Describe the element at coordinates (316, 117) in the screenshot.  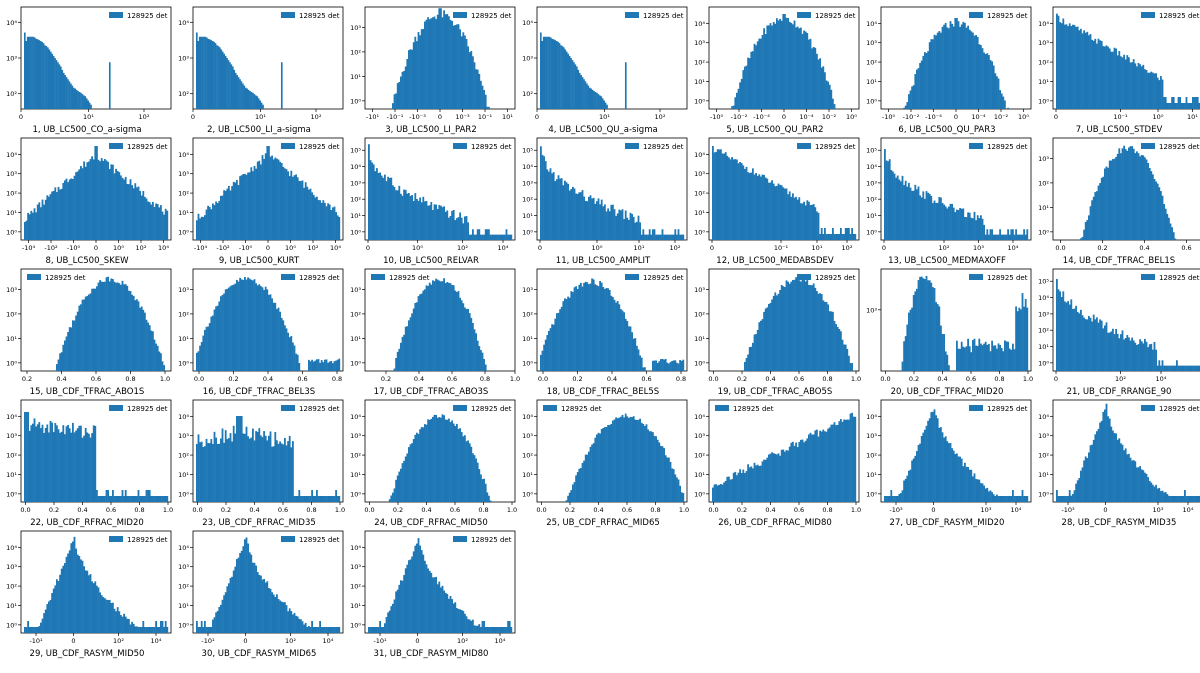
I see `x-tick-label: 10²` at that location.